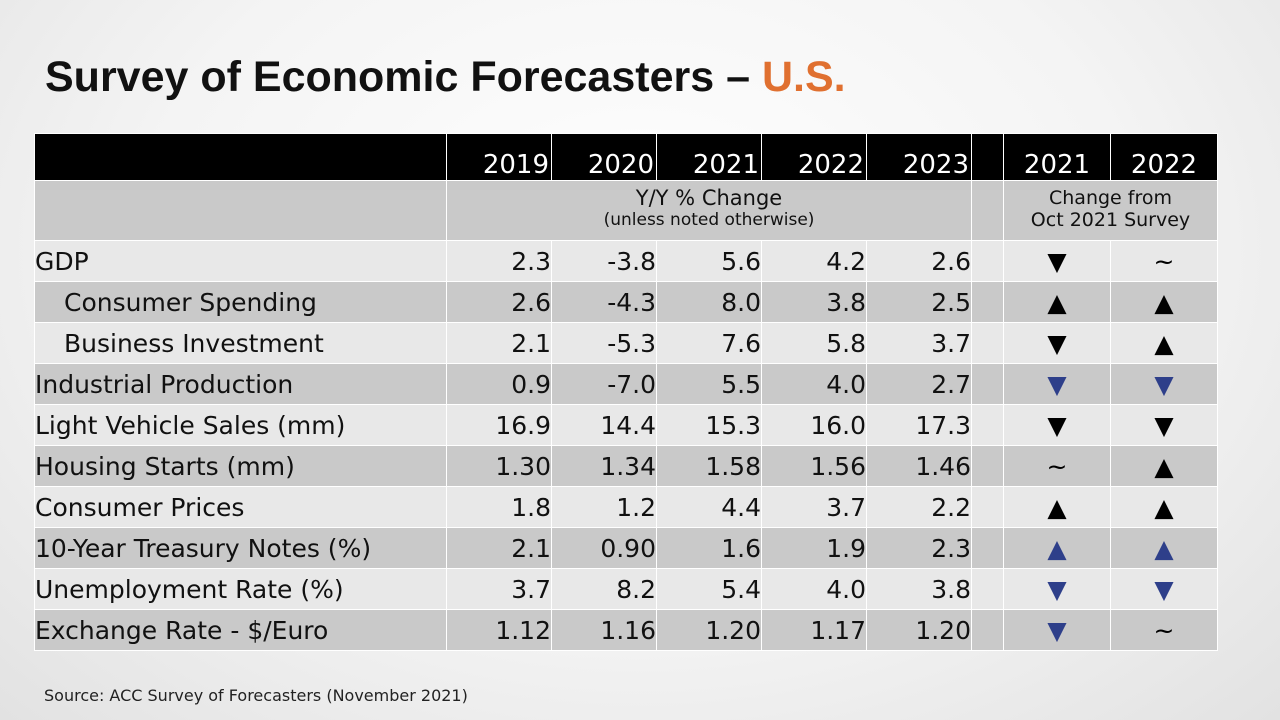 The image size is (1280, 720). I want to click on value-cell: -4.3, so click(604, 302).